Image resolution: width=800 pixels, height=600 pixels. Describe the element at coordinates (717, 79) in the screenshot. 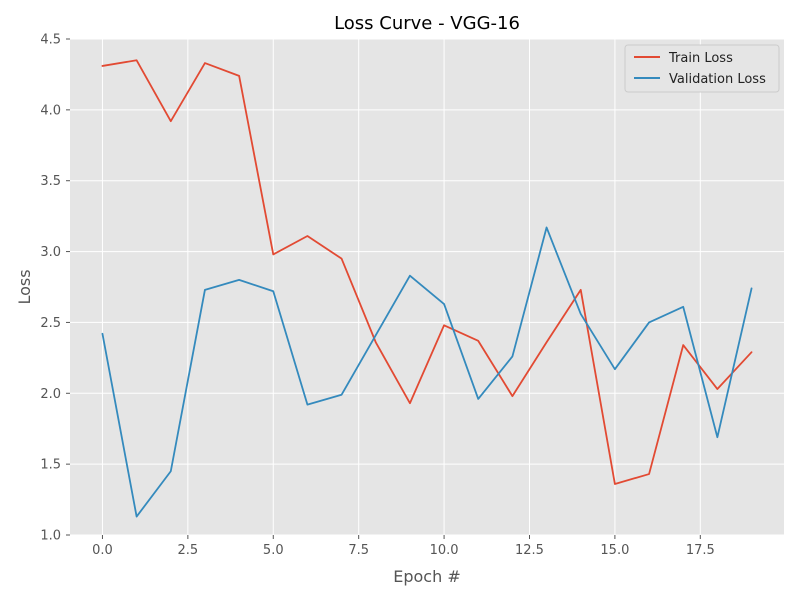

I see `legend-label-validation-loss: Validation Loss` at that location.